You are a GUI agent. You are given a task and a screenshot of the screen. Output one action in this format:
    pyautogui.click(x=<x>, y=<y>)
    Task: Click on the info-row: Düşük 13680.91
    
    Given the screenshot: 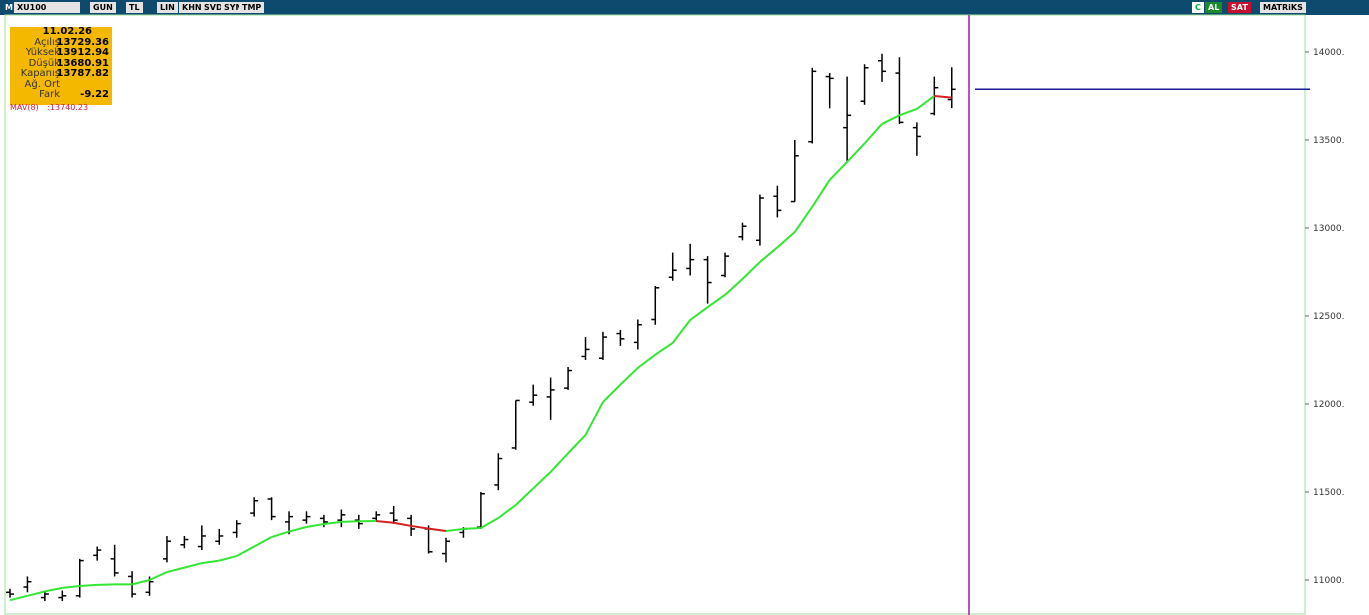 What is the action you would take?
    pyautogui.click(x=61, y=63)
    